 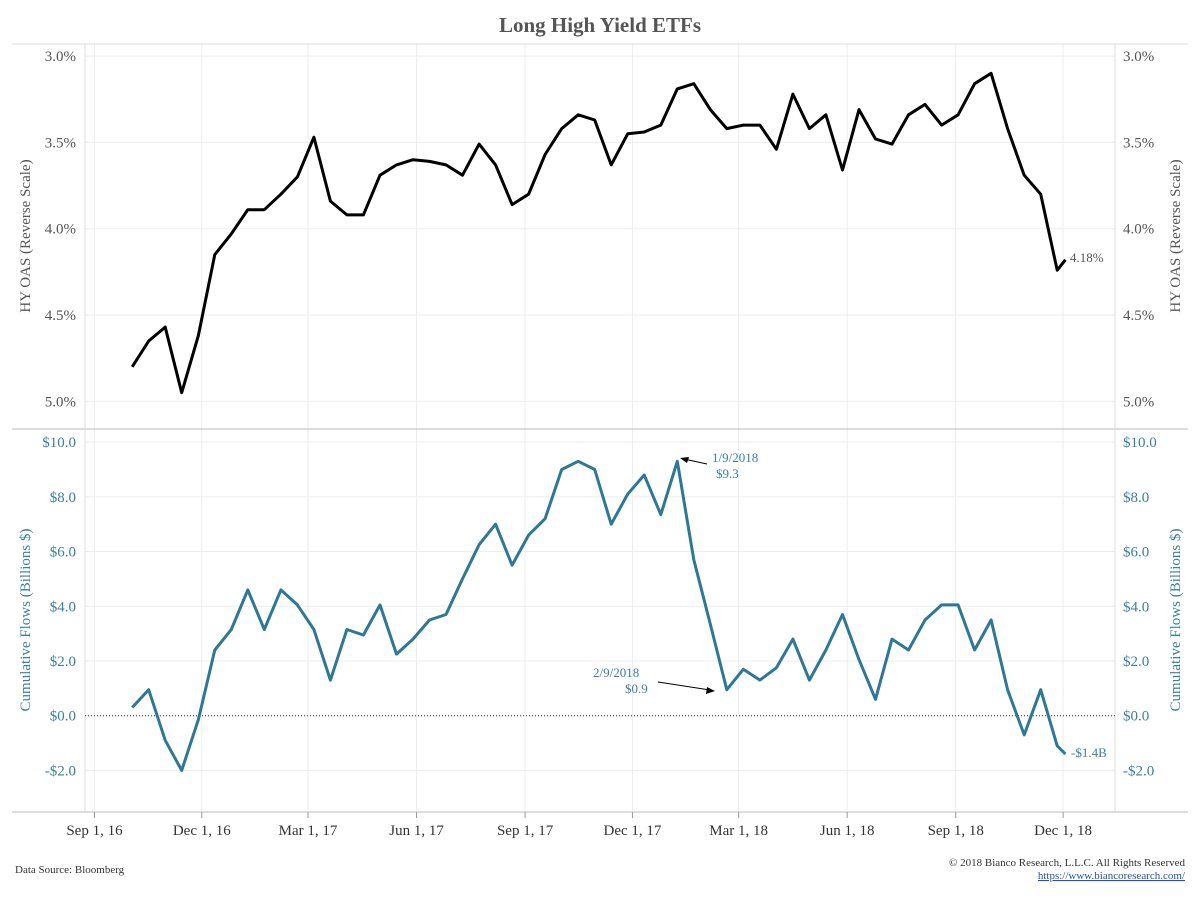 What do you see at coordinates (1089, 752) in the screenshot?
I see `annotation: -$1.4B` at bounding box center [1089, 752].